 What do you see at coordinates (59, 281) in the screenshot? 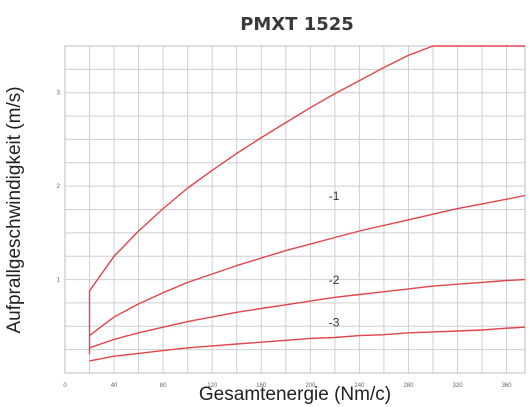
I see `y-tick-label: 1` at bounding box center [59, 281].